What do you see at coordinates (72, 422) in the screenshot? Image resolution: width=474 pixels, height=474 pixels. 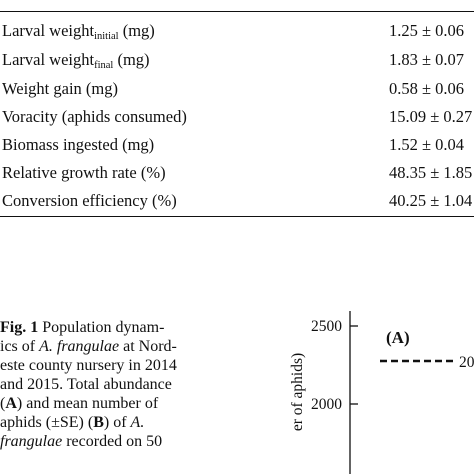 I see `caption-line-6: aphids (±SE) (B) of A.` at bounding box center [72, 422].